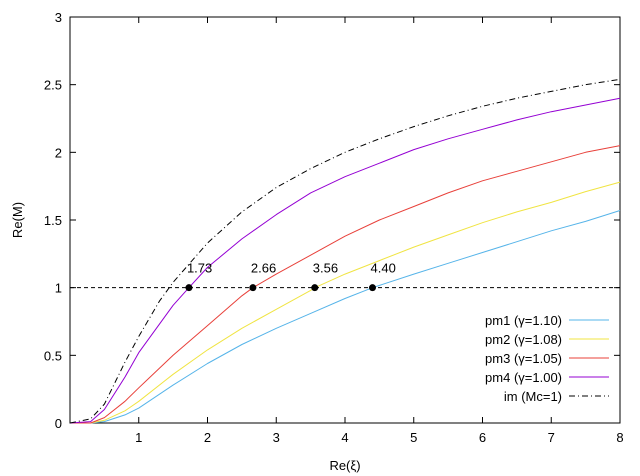 The height and width of the screenshot is (476, 640). I want to click on crossing-label: 4.40, so click(383, 268).